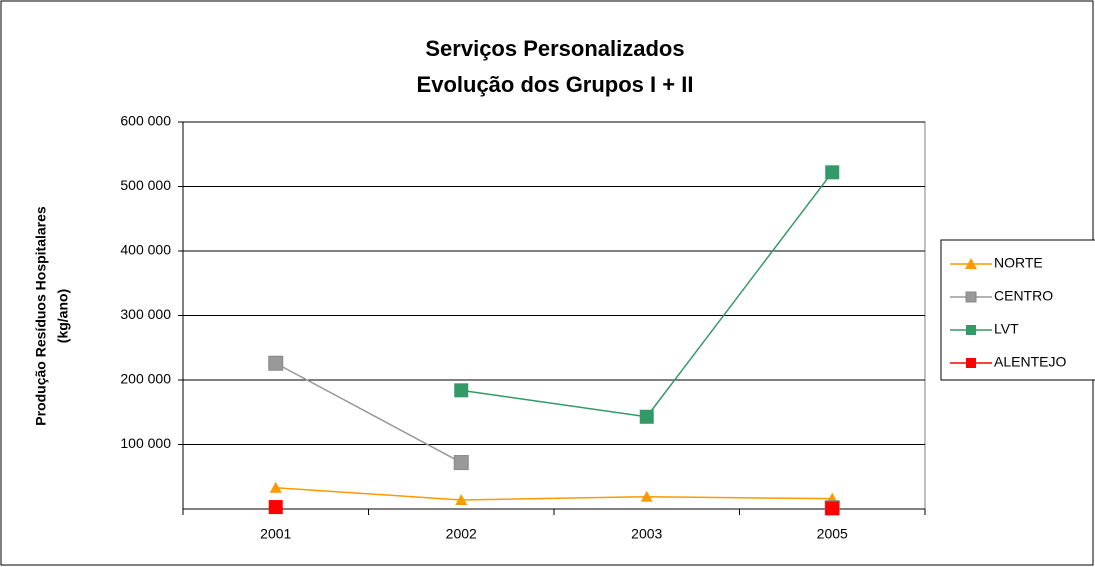 Image resolution: width=1095 pixels, height=567 pixels. What do you see at coordinates (1018, 263) in the screenshot?
I see `legend-label: NORTE` at bounding box center [1018, 263].